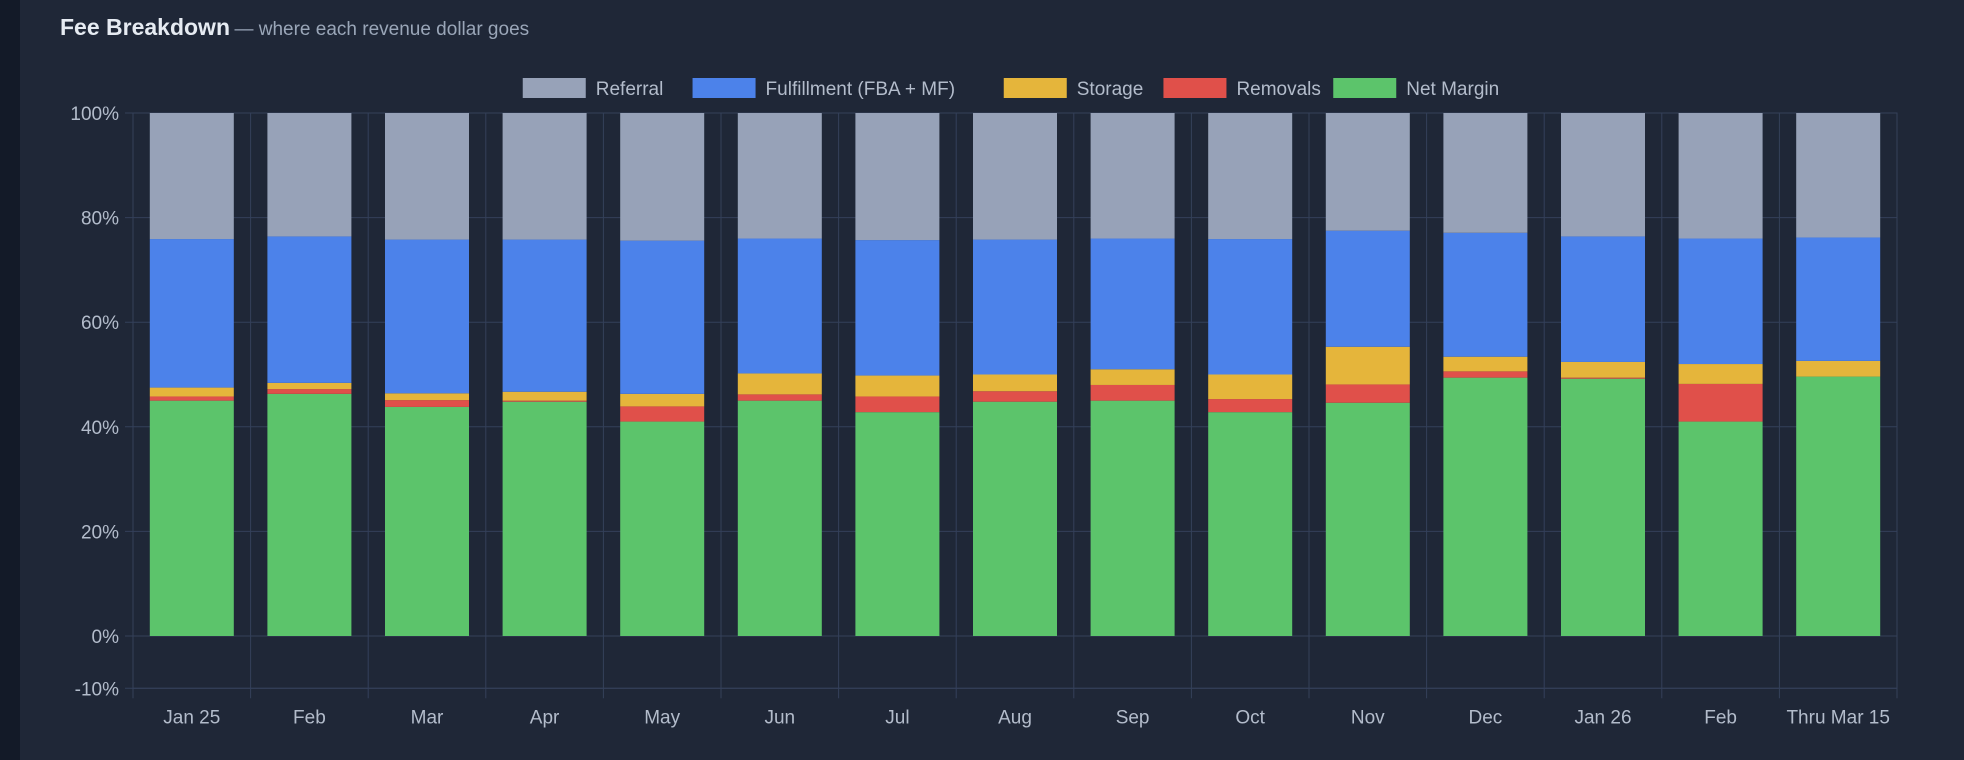 This screenshot has width=1964, height=760. I want to click on legend-label-net-margin: Net Margin, so click(1452, 89).